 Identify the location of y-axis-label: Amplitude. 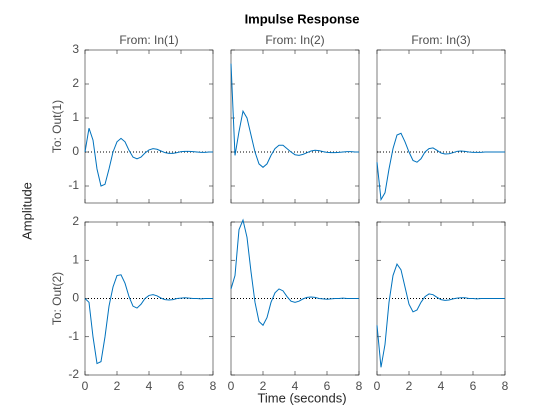
(26, 211).